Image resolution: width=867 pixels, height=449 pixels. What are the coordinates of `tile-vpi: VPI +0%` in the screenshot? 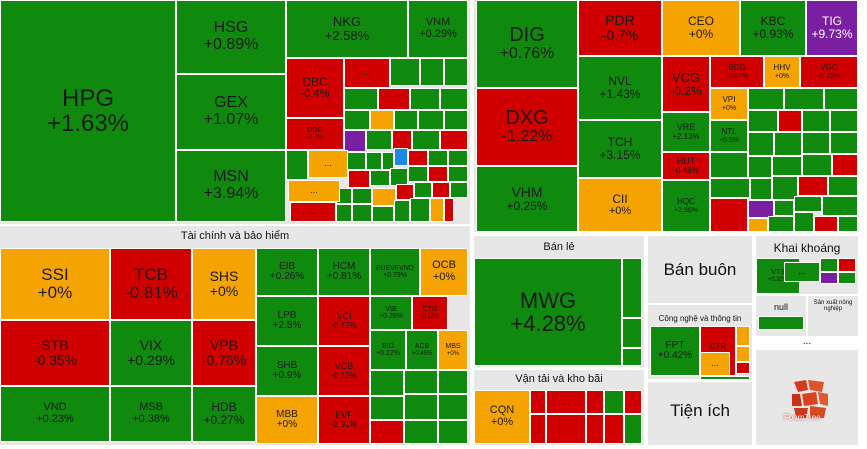 It's located at (729, 104).